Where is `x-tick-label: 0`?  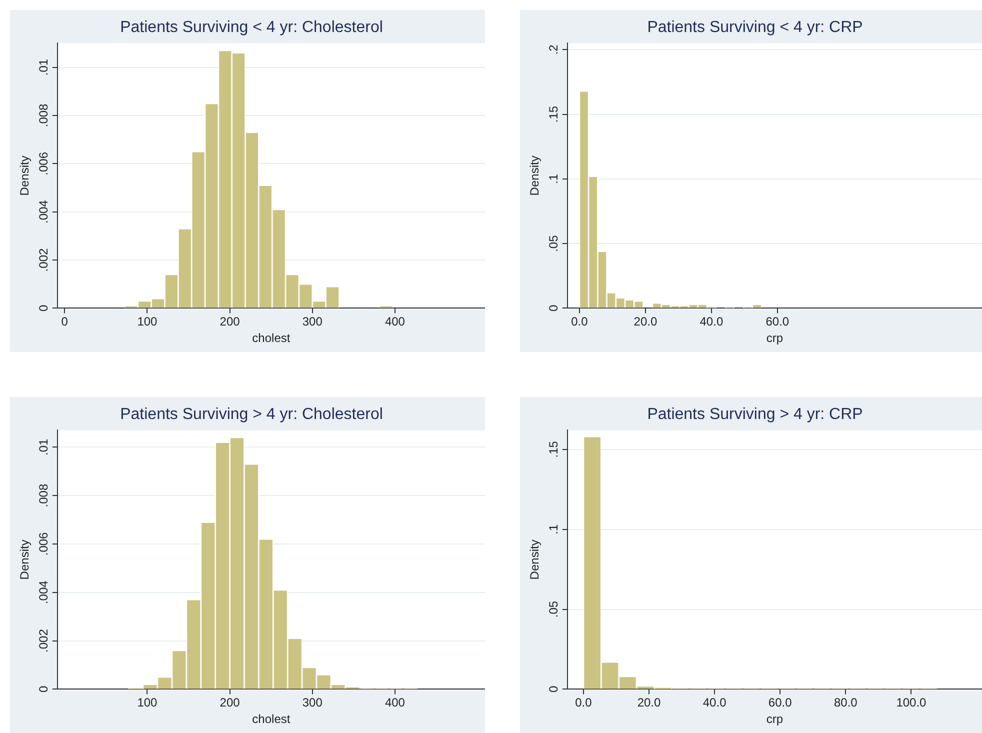 x-tick-label: 0 is located at coordinates (64, 321).